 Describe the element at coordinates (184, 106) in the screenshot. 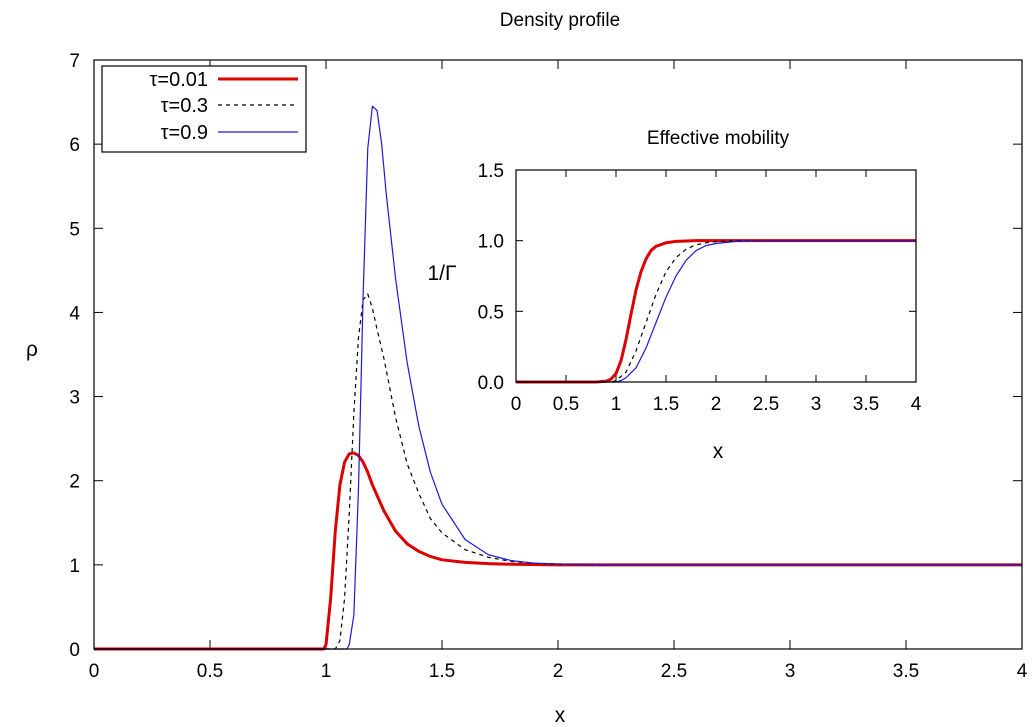

I see `legend-label-tau-0-3: τ=0.3` at that location.